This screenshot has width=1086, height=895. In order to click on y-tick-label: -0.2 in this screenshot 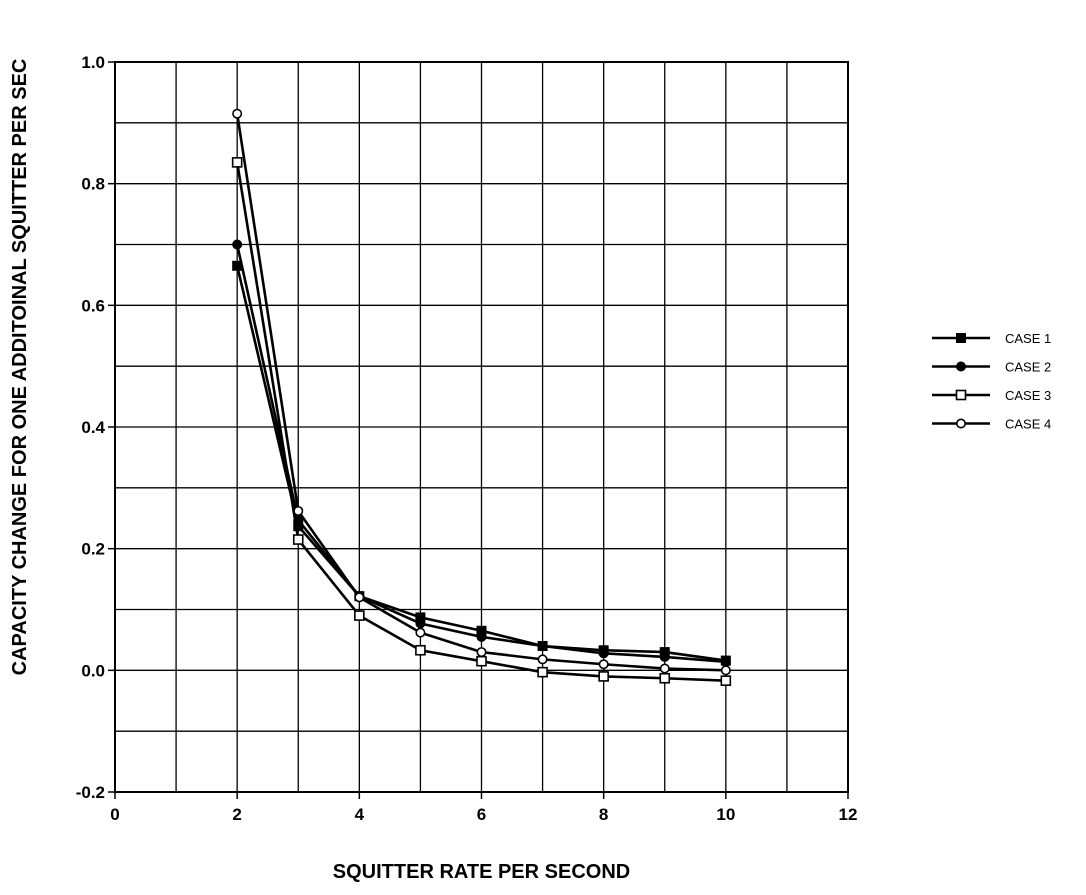, I will do `click(90, 792)`.